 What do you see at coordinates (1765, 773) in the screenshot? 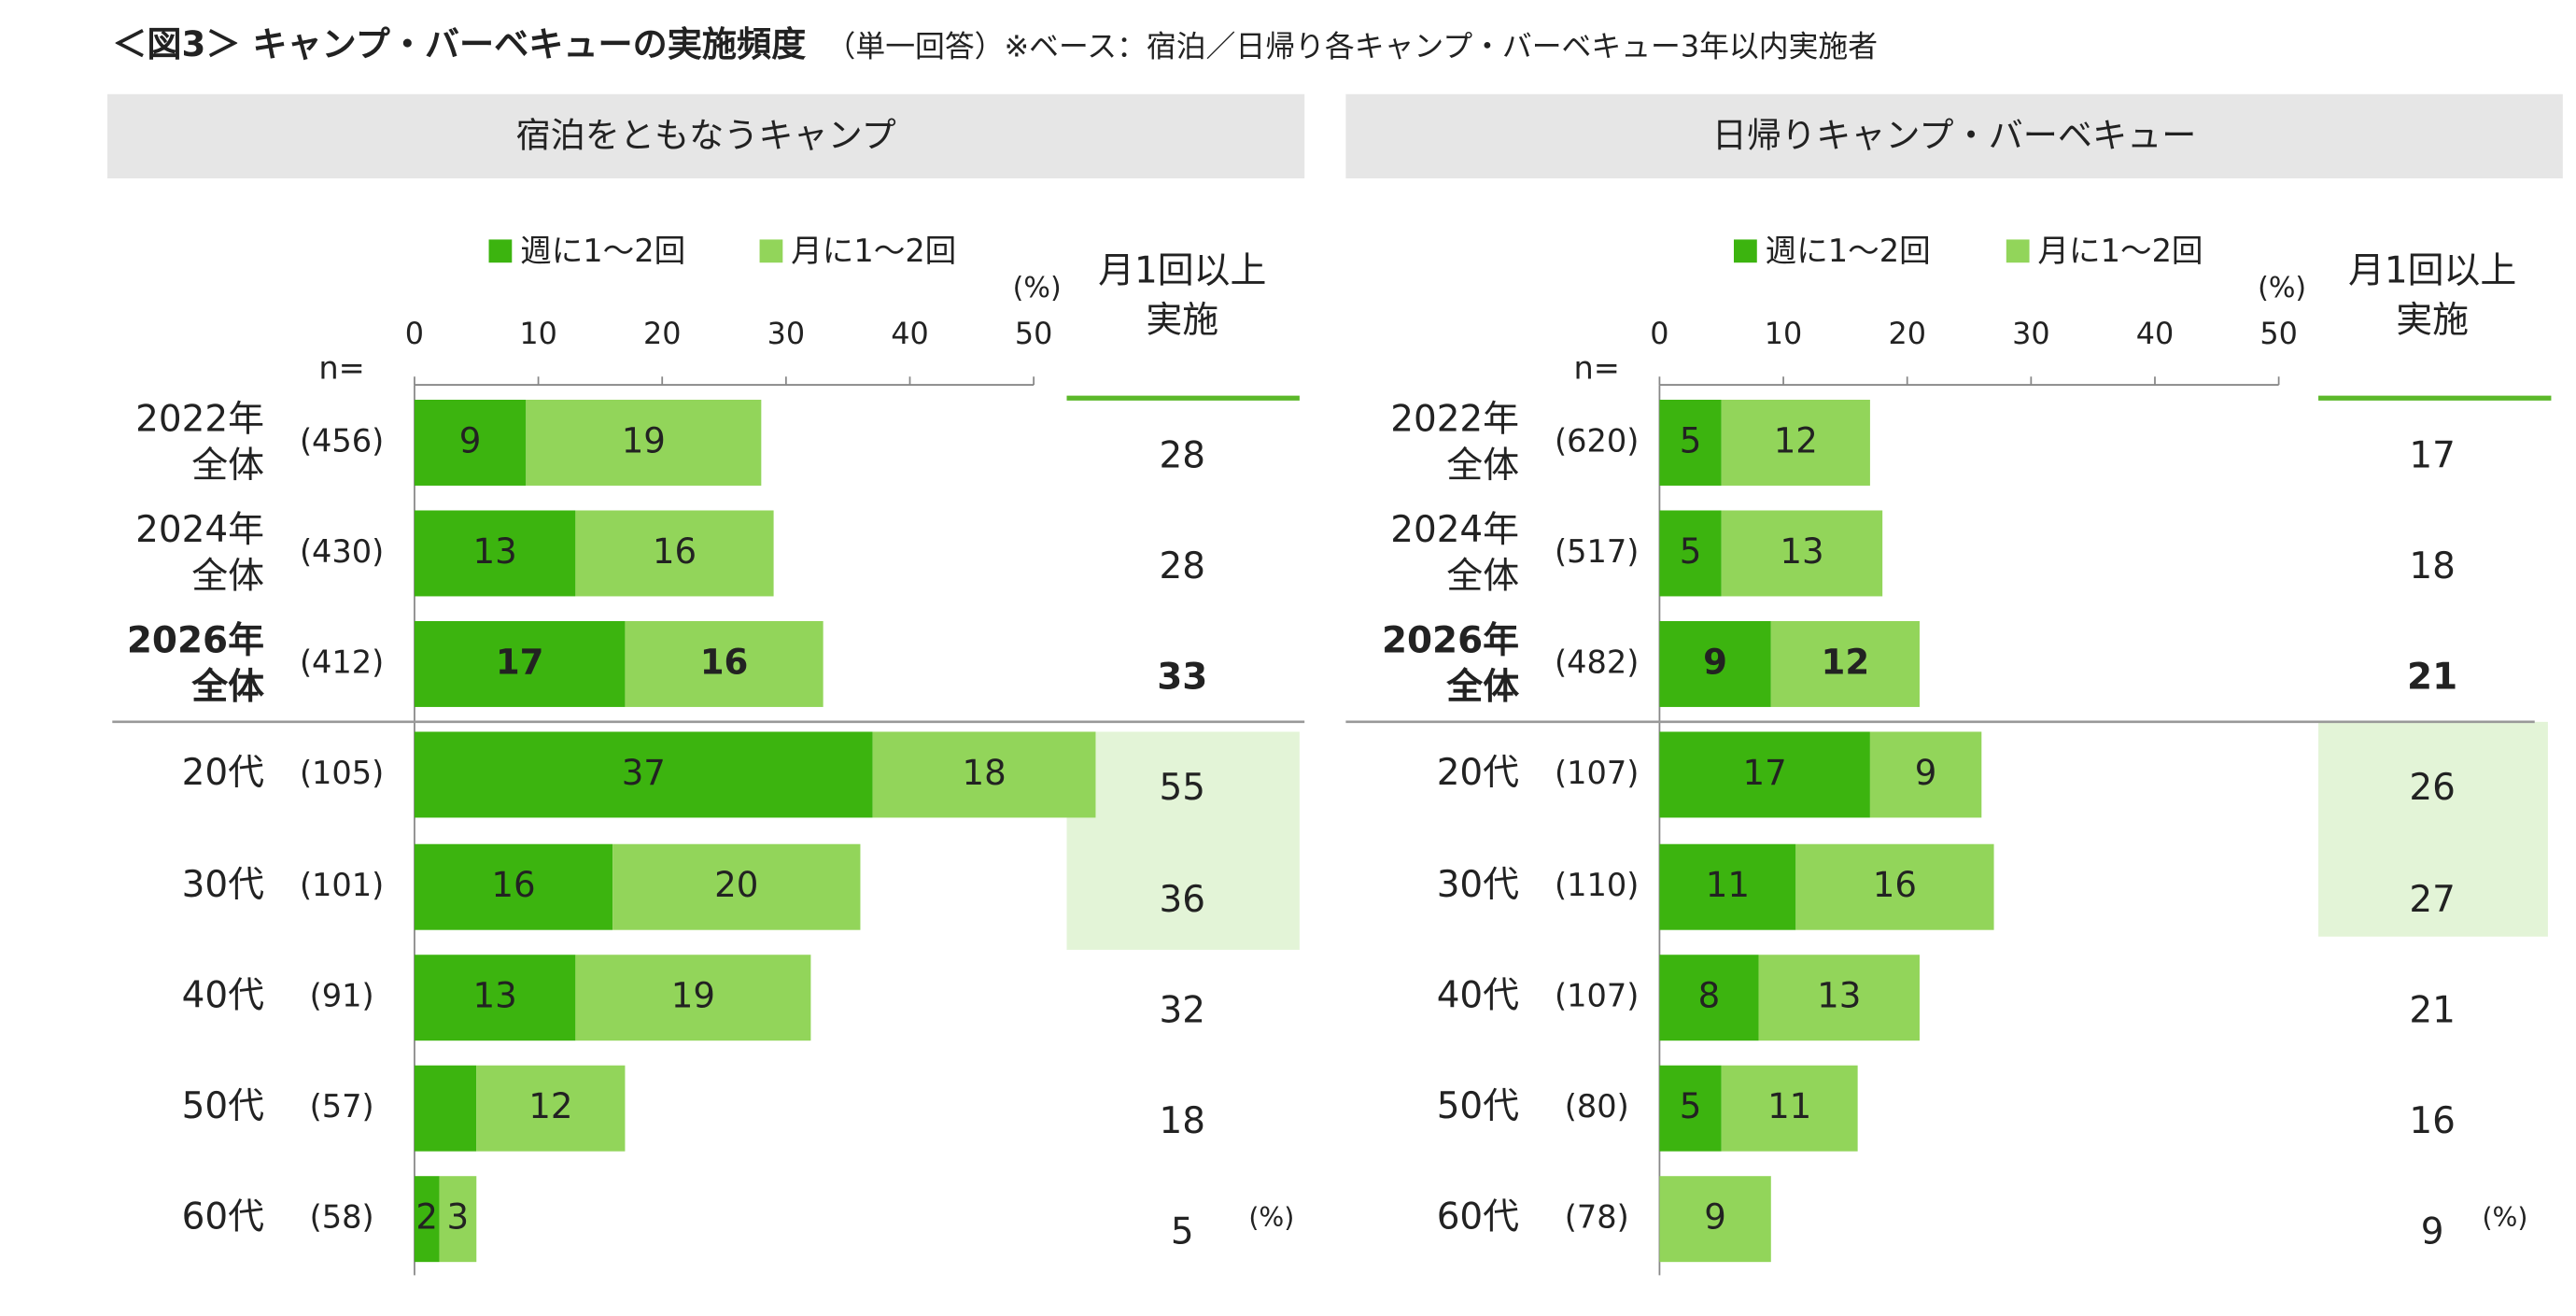
I see `bar-value-label: 17` at bounding box center [1765, 773].